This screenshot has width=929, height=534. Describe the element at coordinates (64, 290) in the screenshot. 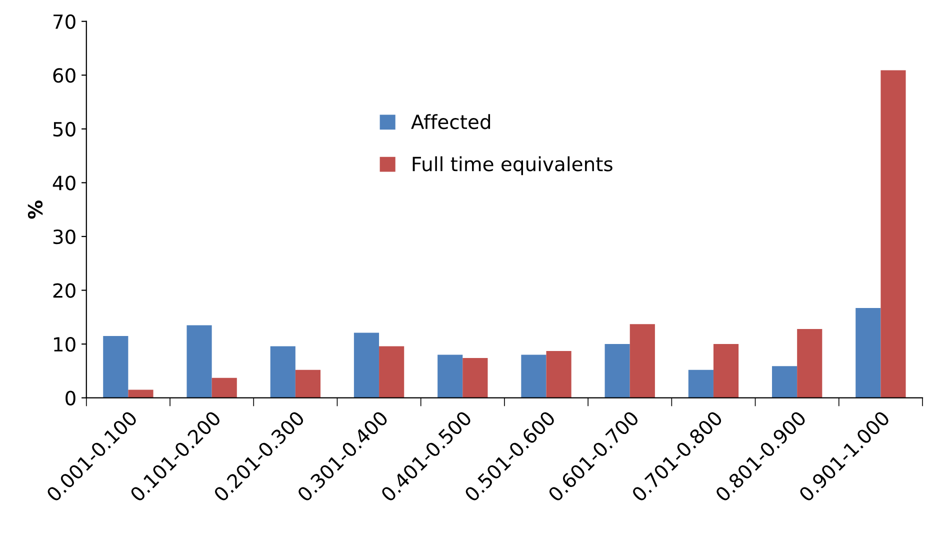

I see `y-tick-label: 20` at that location.